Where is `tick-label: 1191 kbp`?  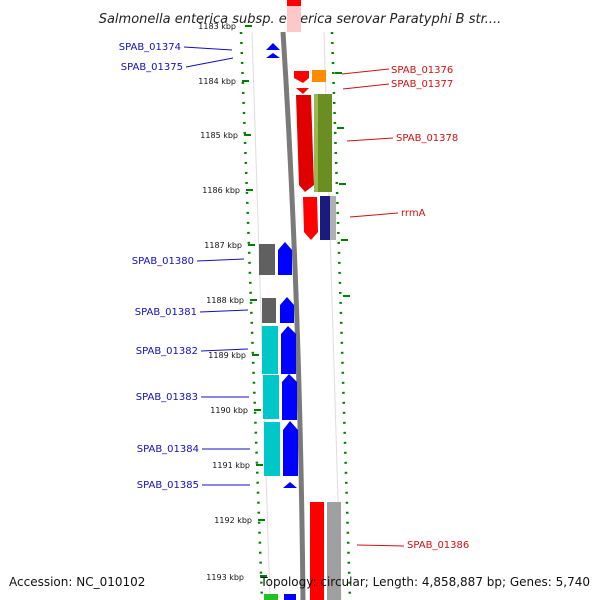 tick-label: 1191 kbp is located at coordinates (231, 465).